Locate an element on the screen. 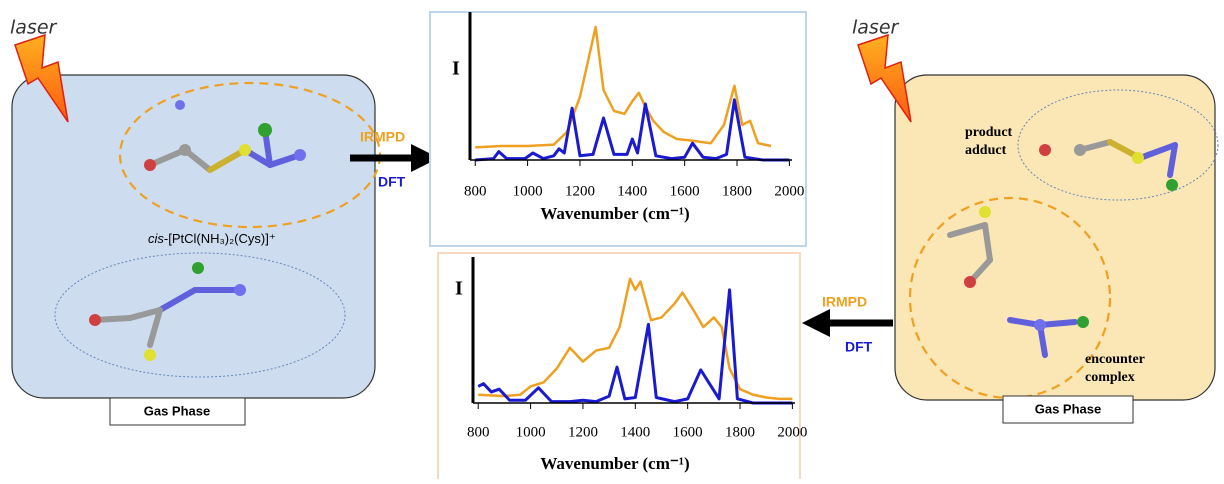  chart-frame is located at coordinates (619, 368).